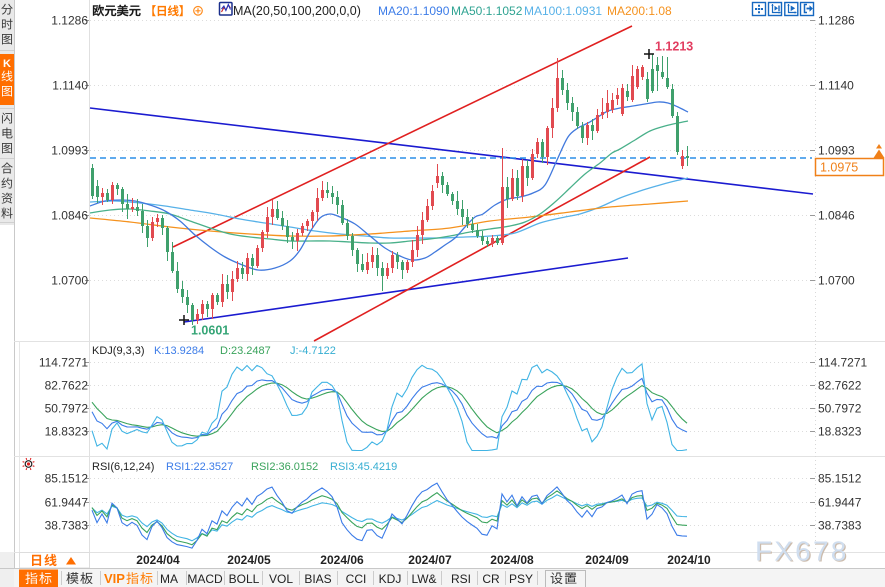 The image size is (885, 587). Describe the element at coordinates (249, 560) in the screenshot. I see `svg-text: 2024/05` at that location.